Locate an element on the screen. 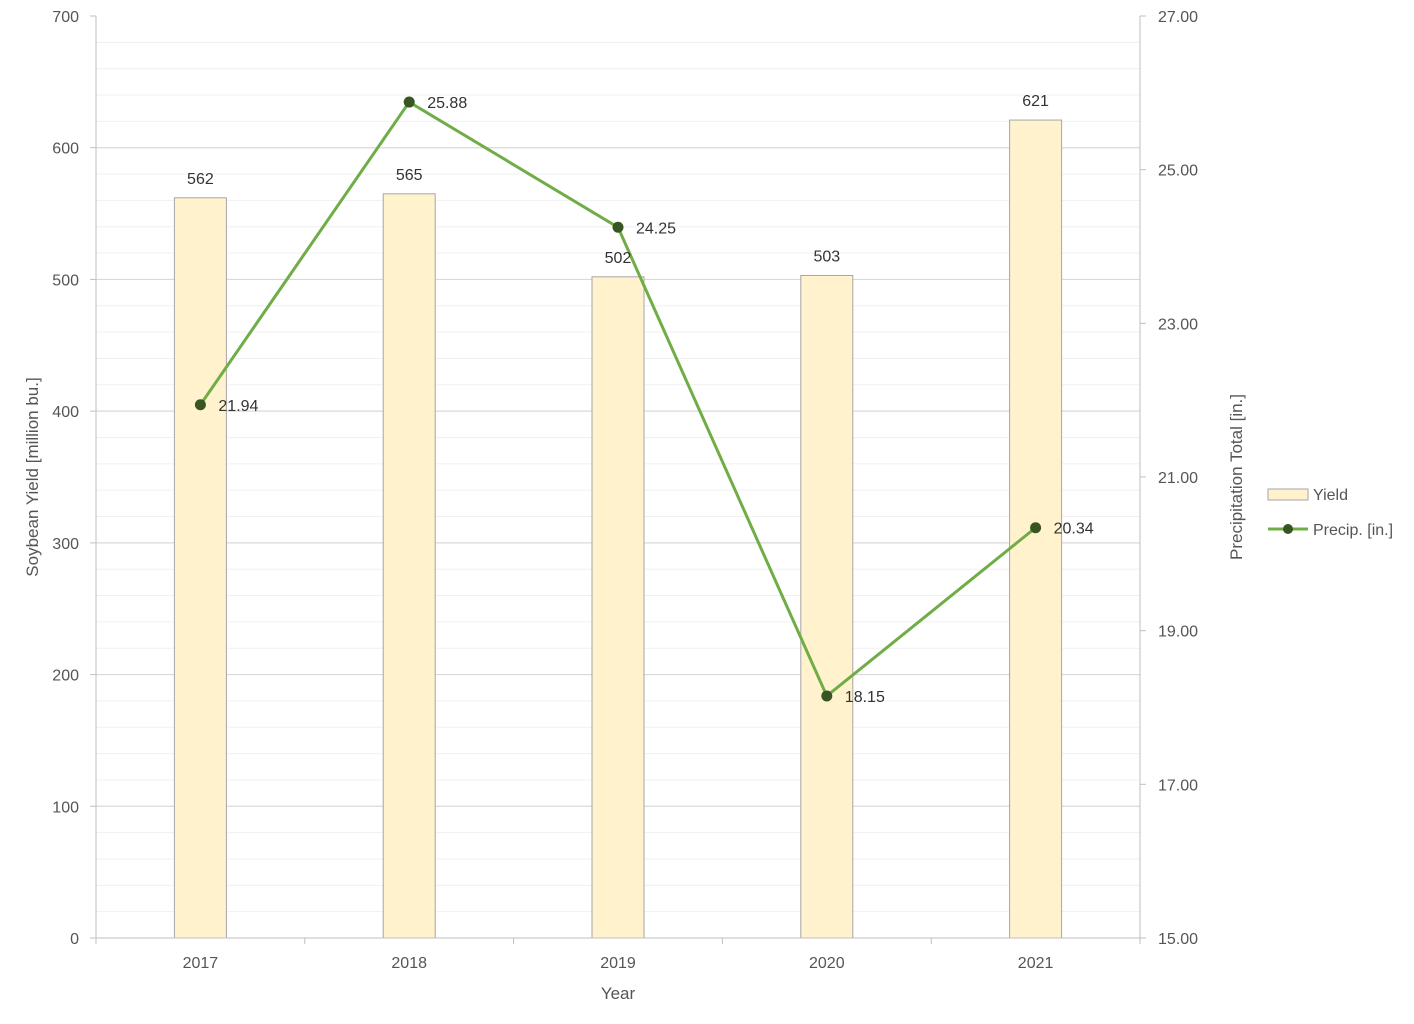  yield-data-label: 502 is located at coordinates (618, 258).